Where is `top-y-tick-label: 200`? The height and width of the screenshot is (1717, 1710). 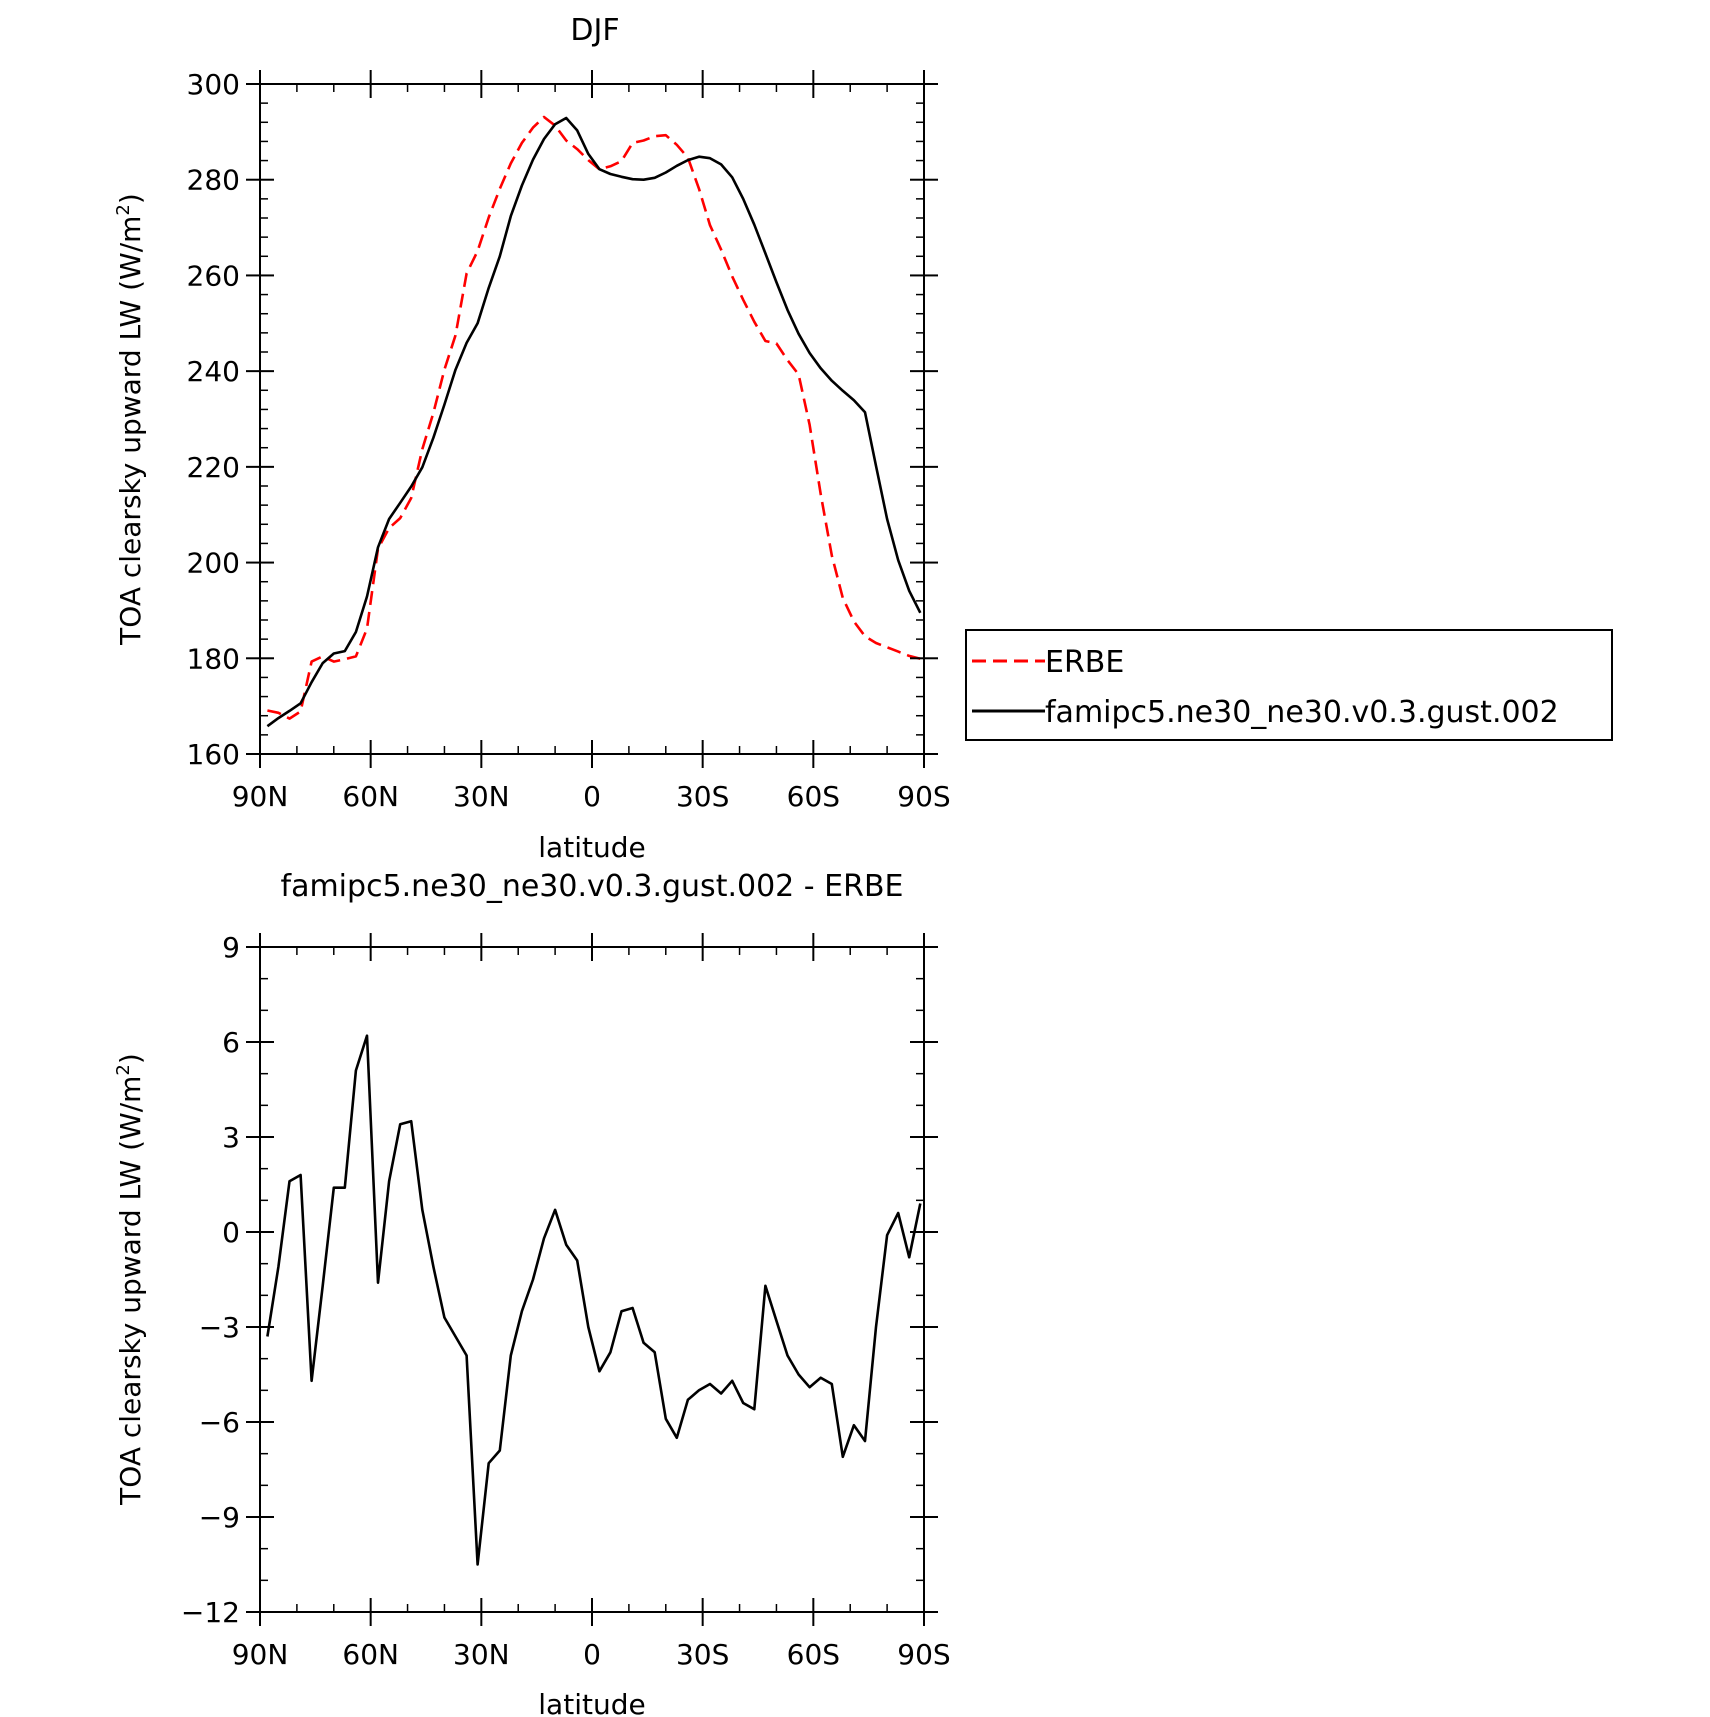
top-y-tick-label: 200 is located at coordinates (213, 563).